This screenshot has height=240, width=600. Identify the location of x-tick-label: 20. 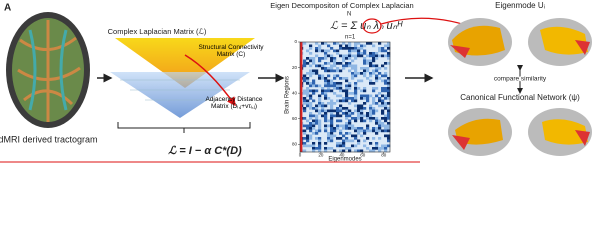
(321, 155).